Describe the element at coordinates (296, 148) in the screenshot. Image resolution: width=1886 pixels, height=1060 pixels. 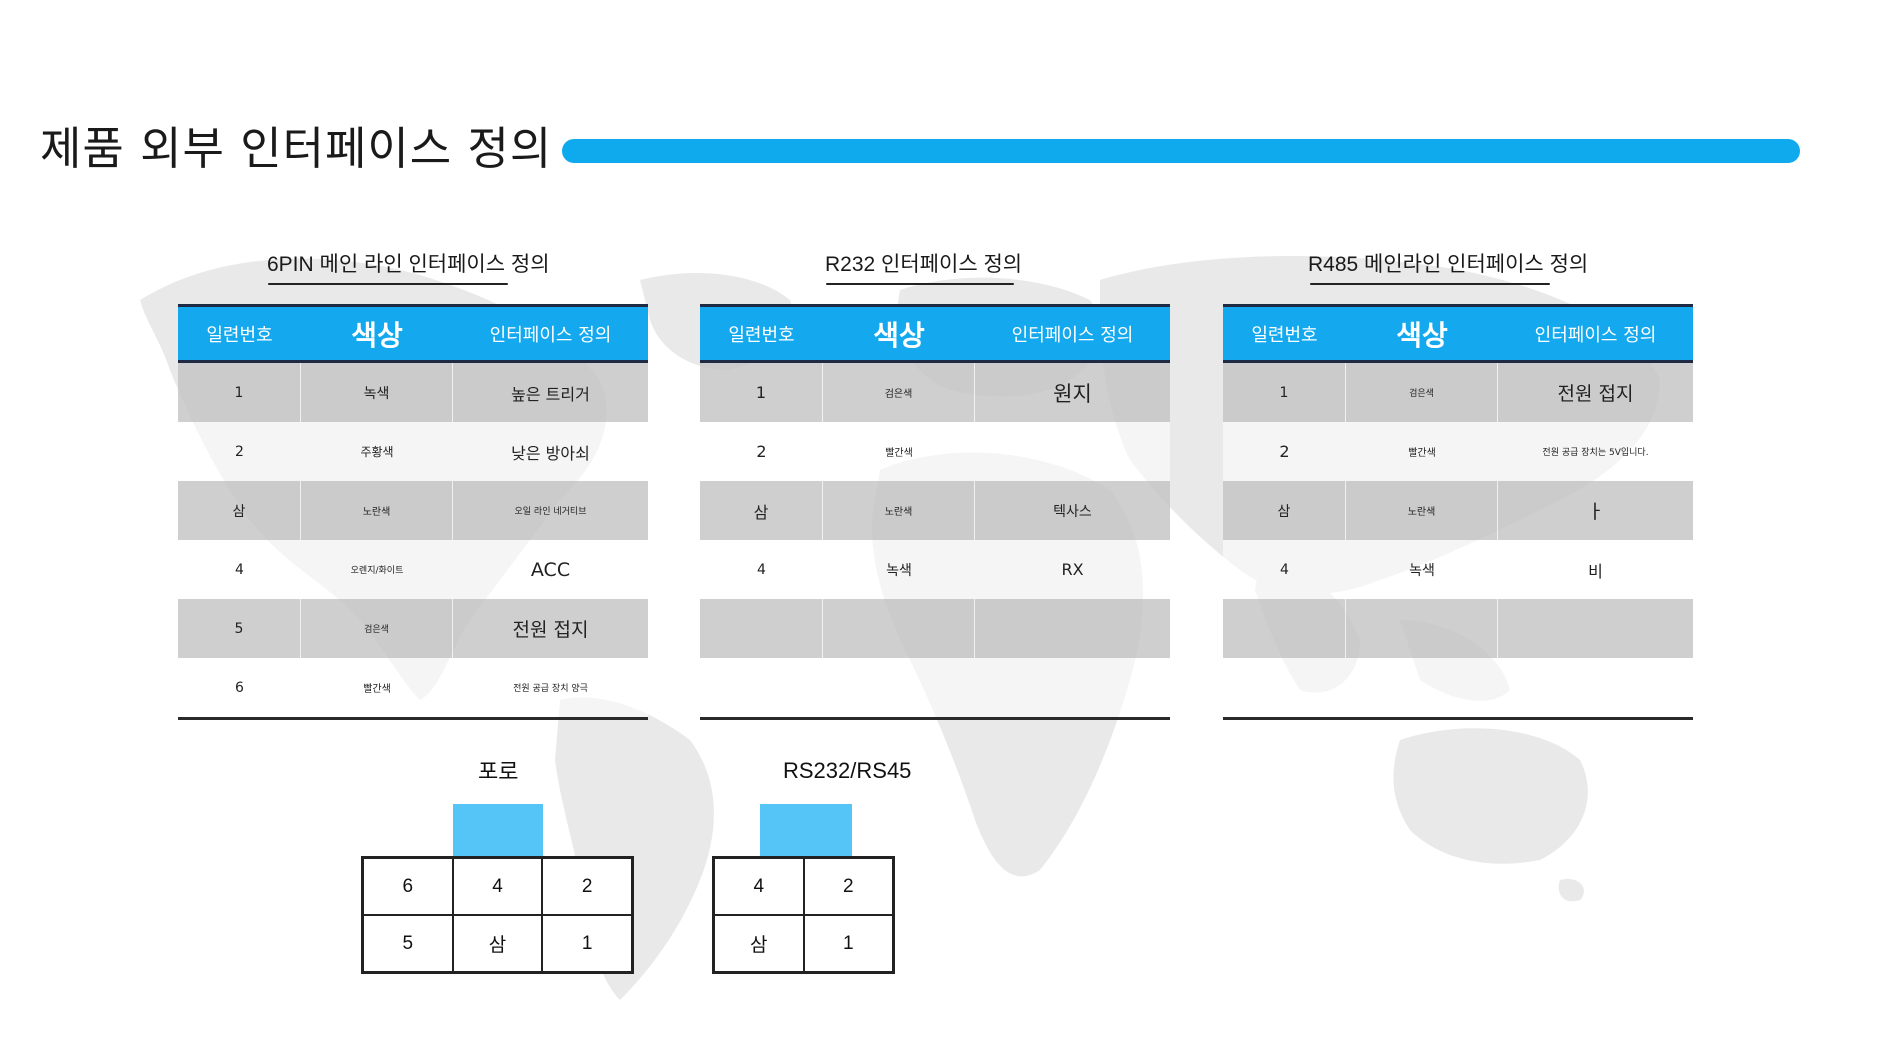
I see `page-title: 제품 외부 인터페이스 정의` at that location.